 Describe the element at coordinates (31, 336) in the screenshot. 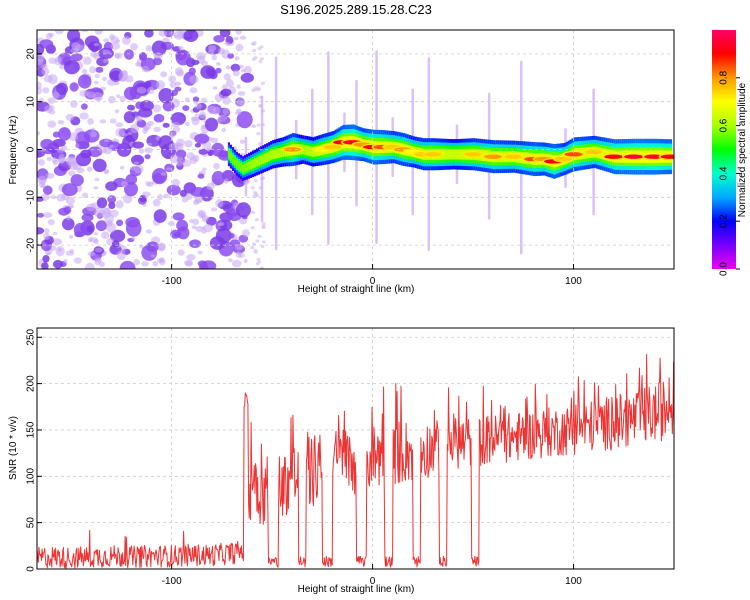

I see `y-tick-label: 250` at that location.